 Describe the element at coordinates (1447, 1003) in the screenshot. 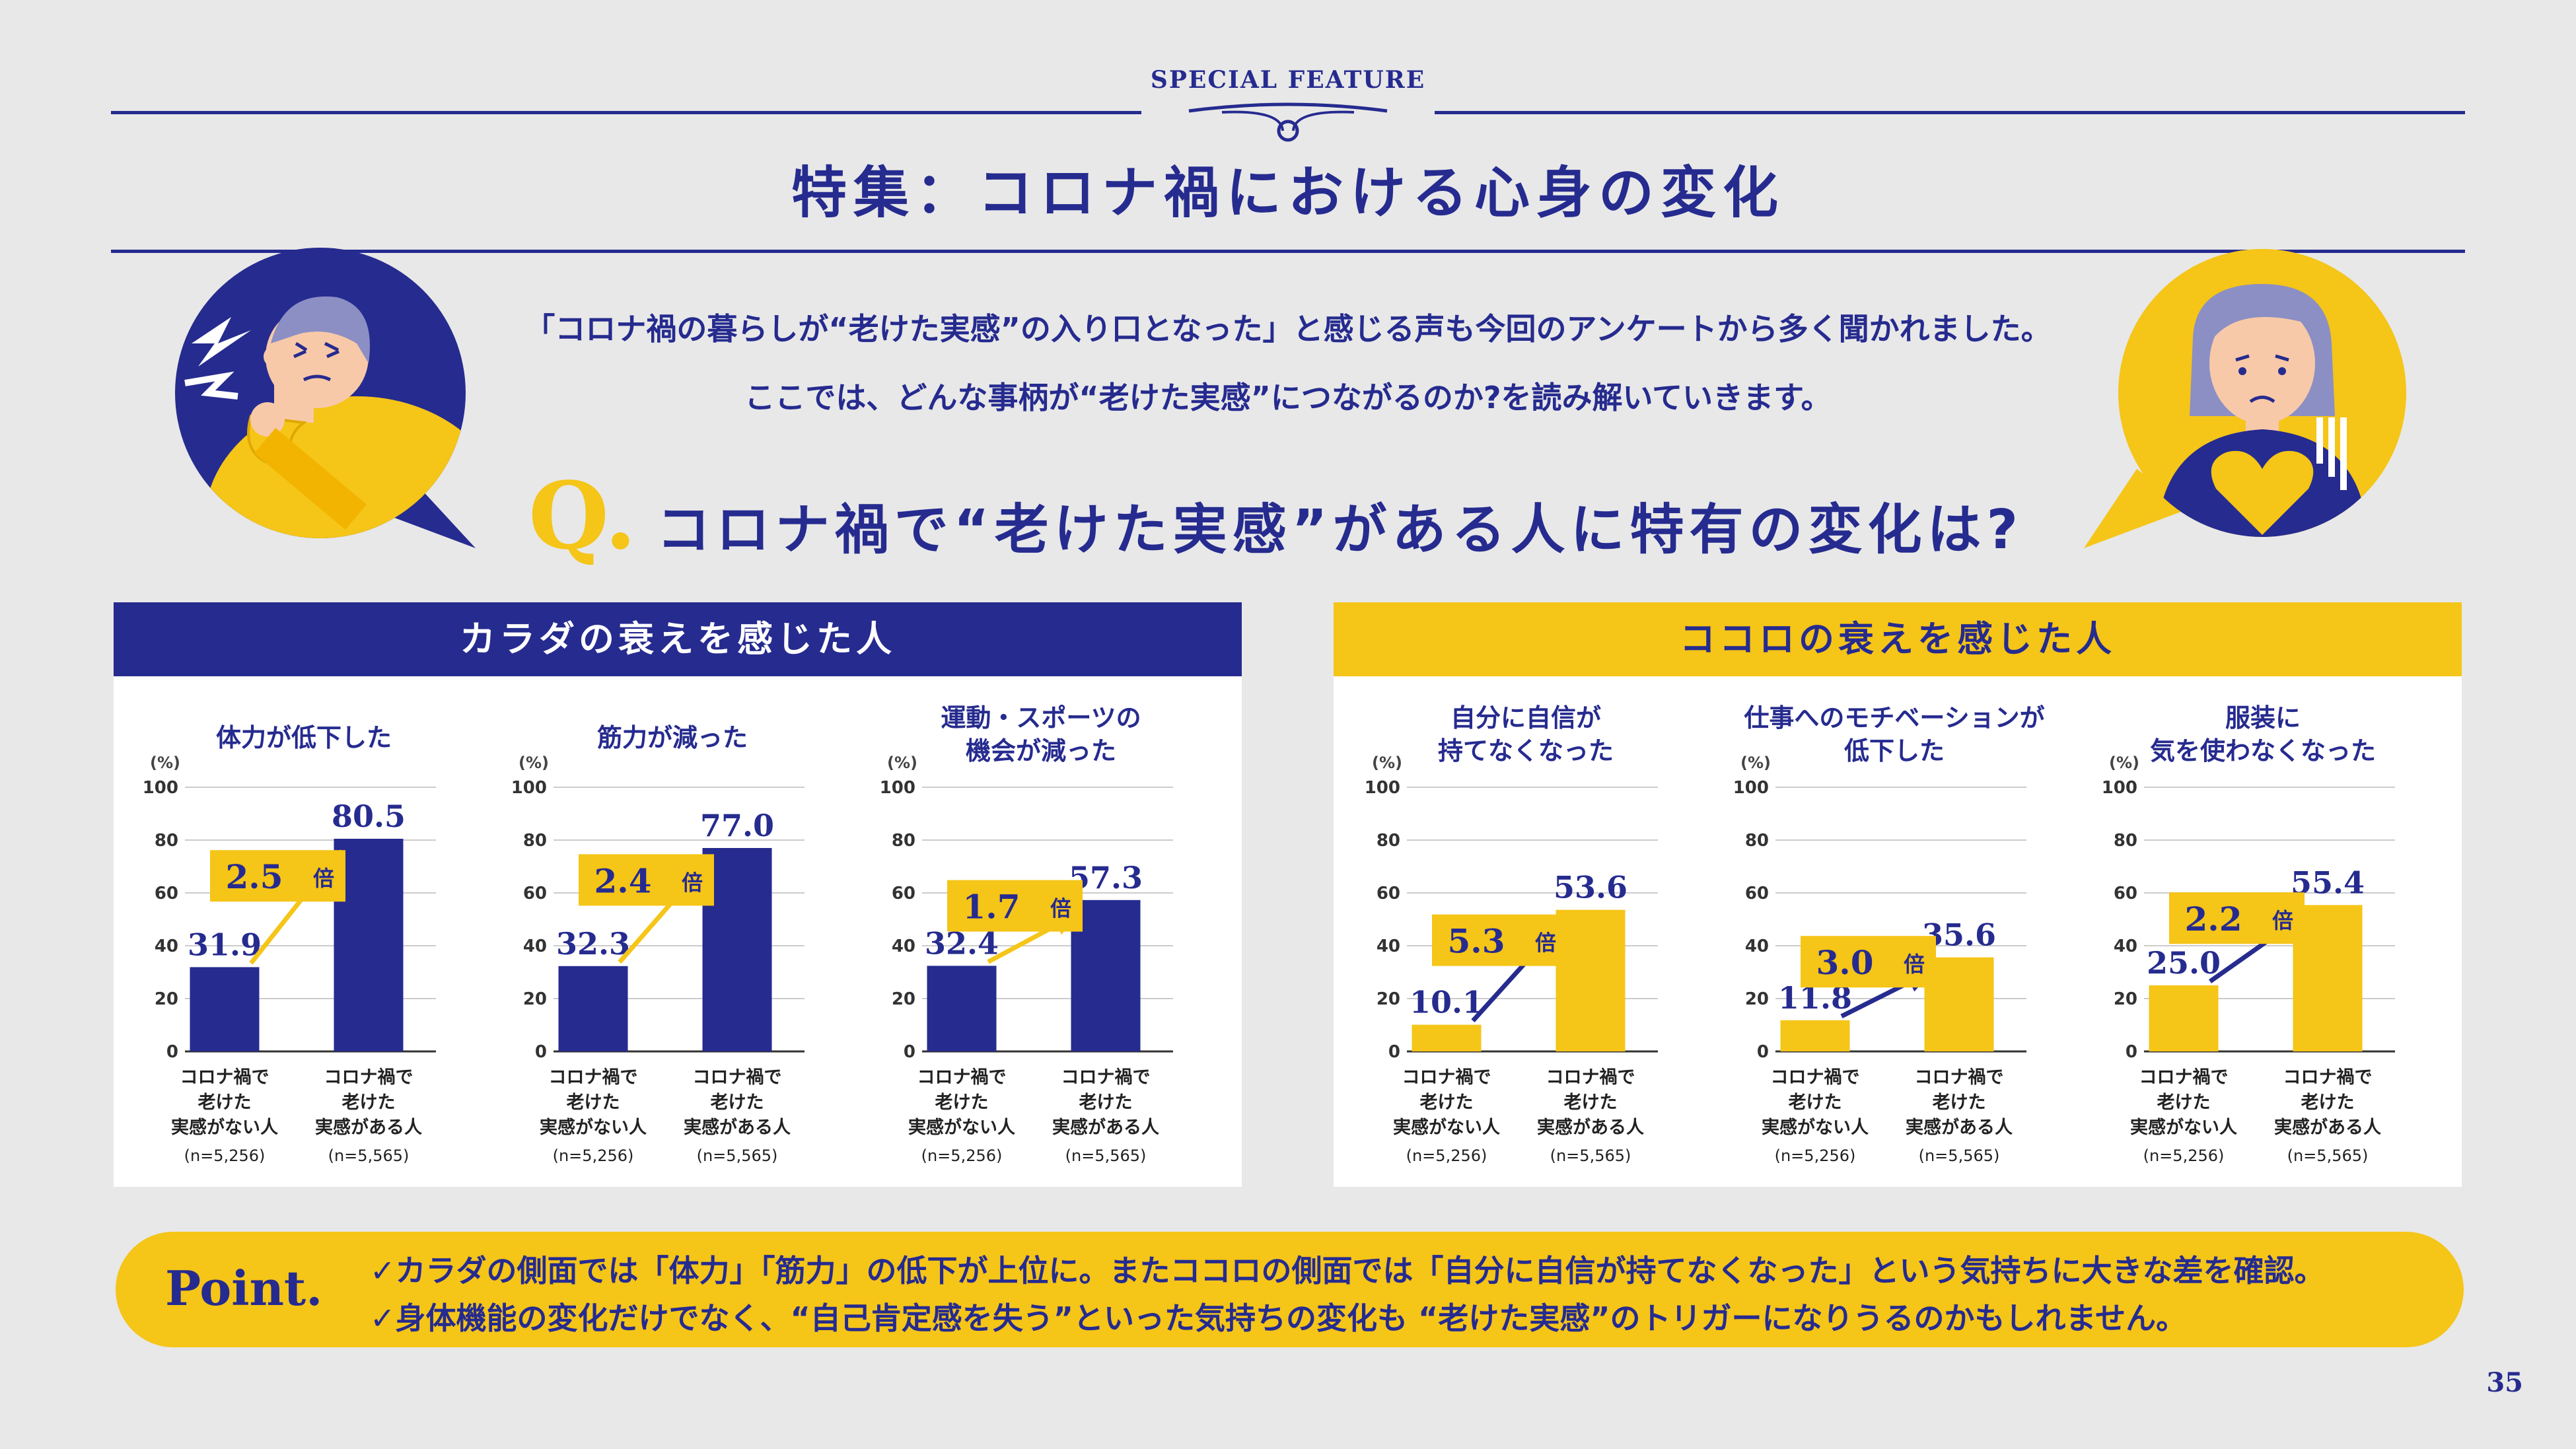

I see `bar-value-label: 10.1` at that location.